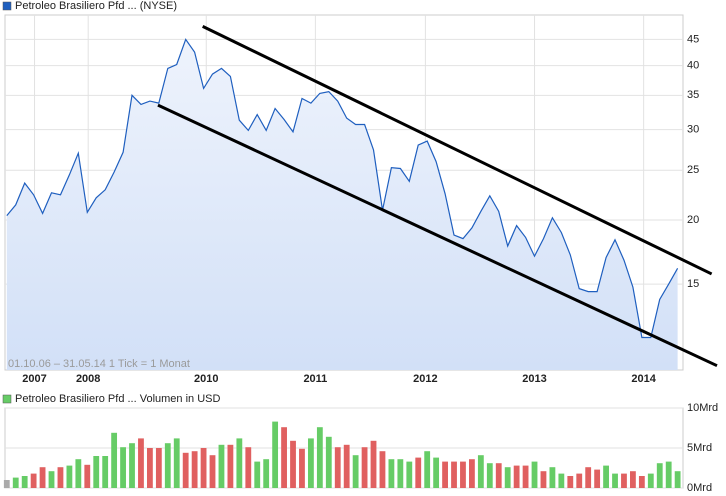  Describe the element at coordinates (702, 408) in the screenshot. I see `y-tick-label: 10Mrd` at that location.